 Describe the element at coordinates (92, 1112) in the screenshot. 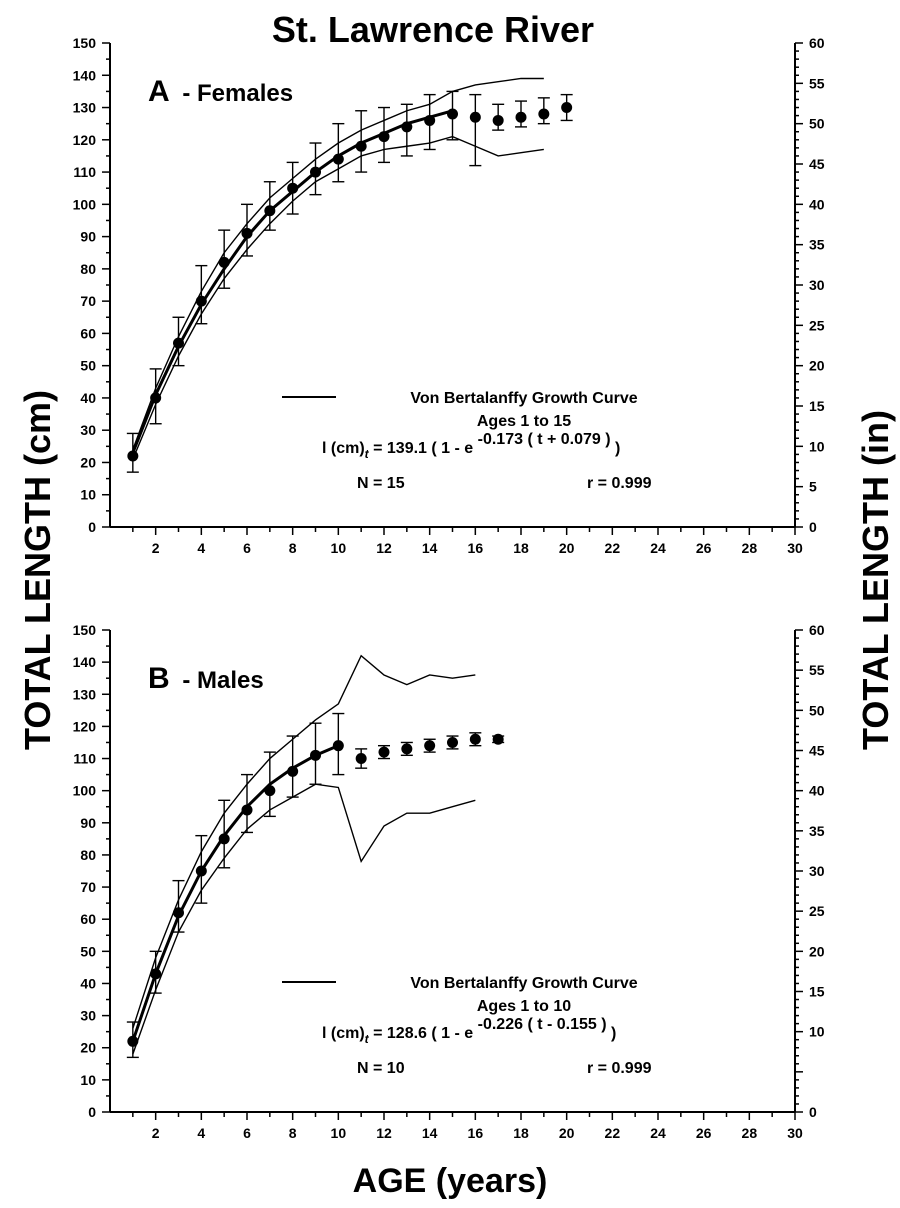

I see `y-tick-label-left: 0` at that location.